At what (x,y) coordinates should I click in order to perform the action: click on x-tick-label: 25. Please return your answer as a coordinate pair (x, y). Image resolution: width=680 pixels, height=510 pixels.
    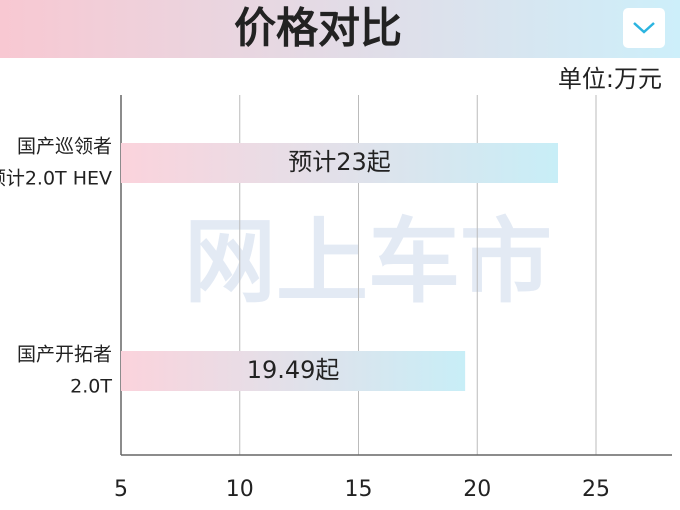
    Looking at the image, I should click on (596, 489).